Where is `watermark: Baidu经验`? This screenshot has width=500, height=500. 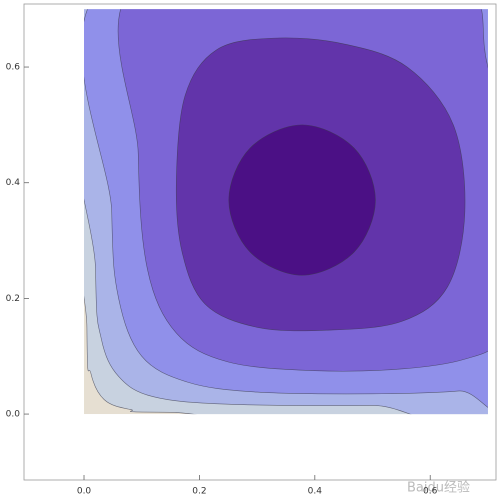
watermark: Baidu经验 is located at coordinates (438, 488).